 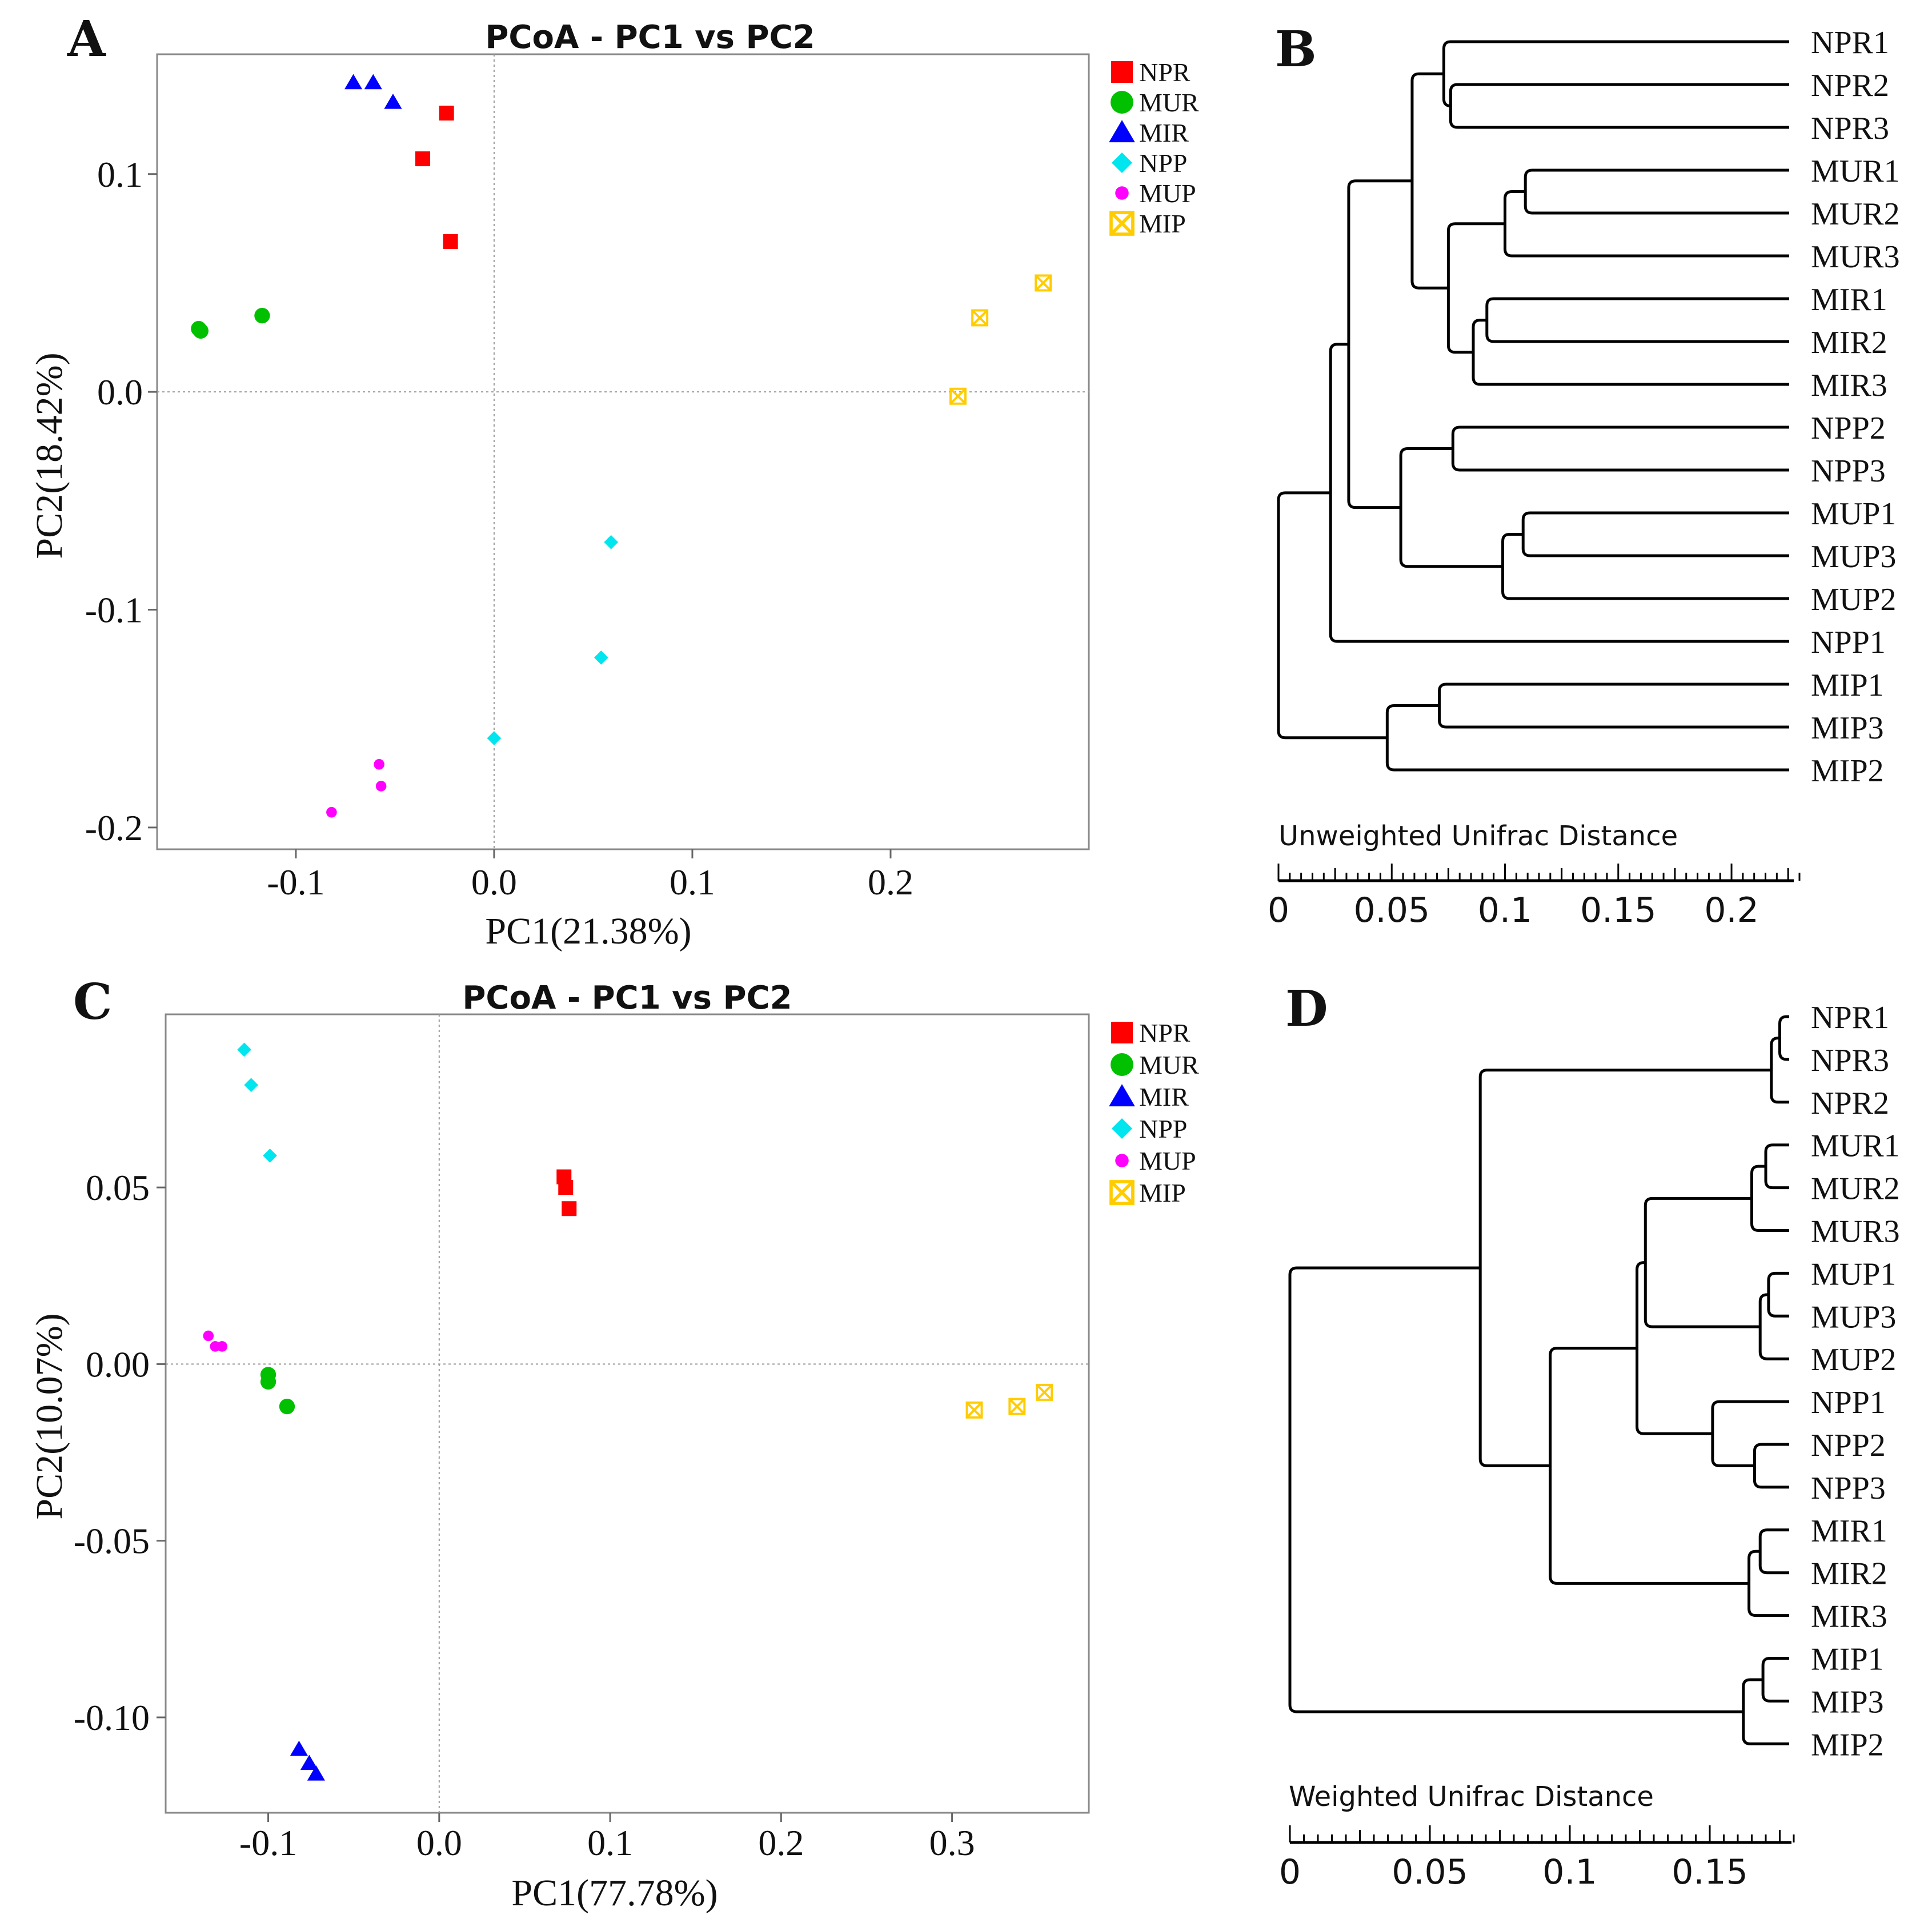 I want to click on x-axis-label-a: PC1(21.38%), so click(x=588, y=931).